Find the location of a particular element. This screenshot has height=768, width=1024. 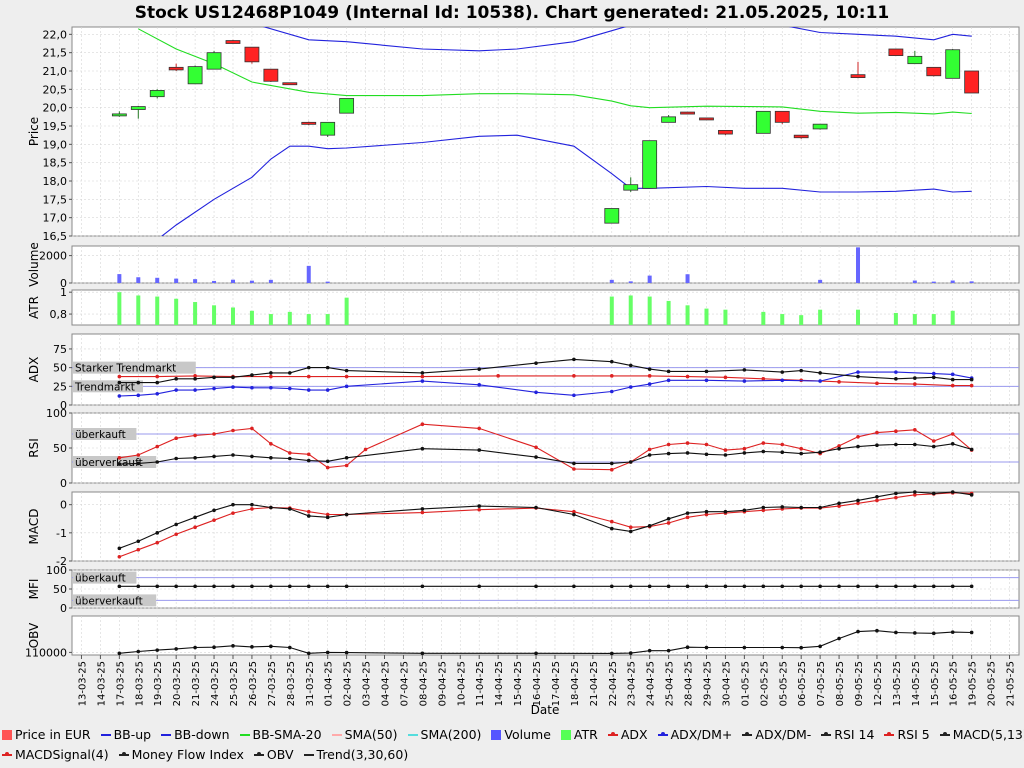

adx-tick-label: 75 is located at coordinates (60, 349).